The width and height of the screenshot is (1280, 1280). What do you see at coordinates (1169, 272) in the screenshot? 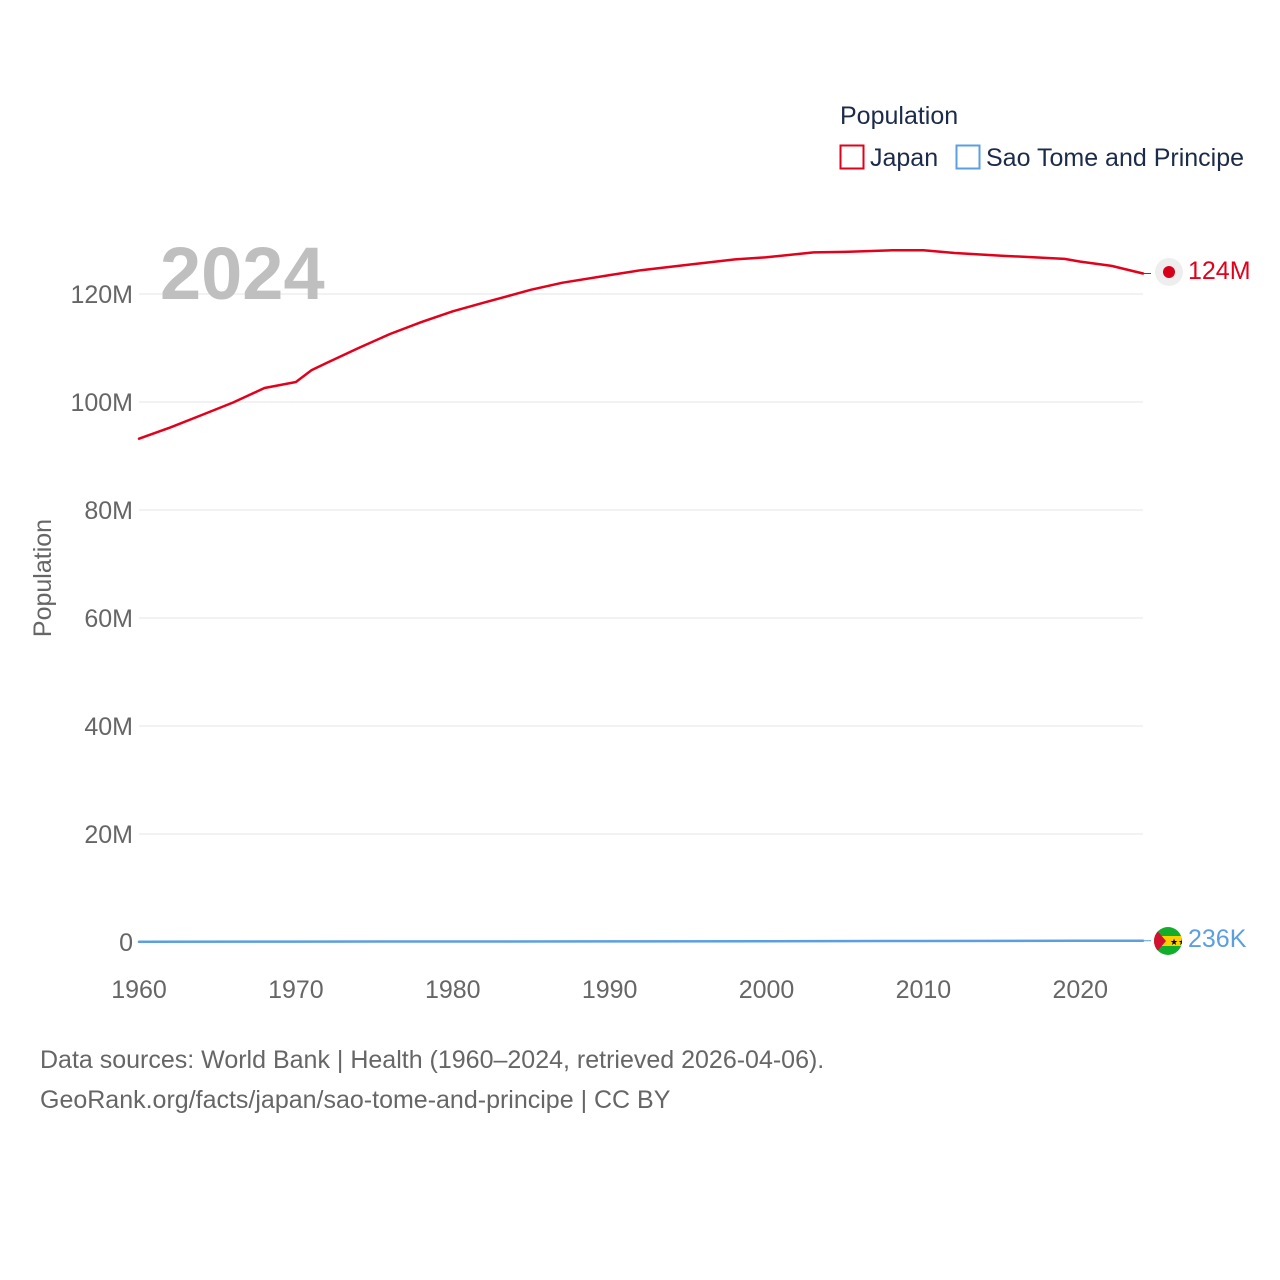
I see `japan-flag-icon` at bounding box center [1169, 272].